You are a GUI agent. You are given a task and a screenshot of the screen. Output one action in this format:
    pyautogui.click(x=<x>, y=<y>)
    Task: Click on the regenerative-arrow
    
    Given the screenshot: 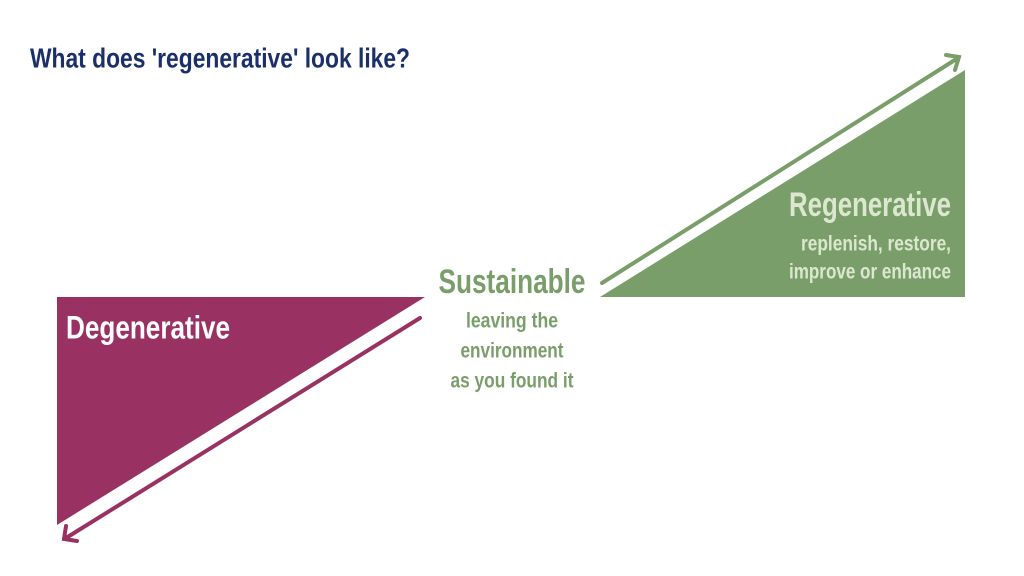 What is the action you would take?
    pyautogui.click(x=781, y=169)
    